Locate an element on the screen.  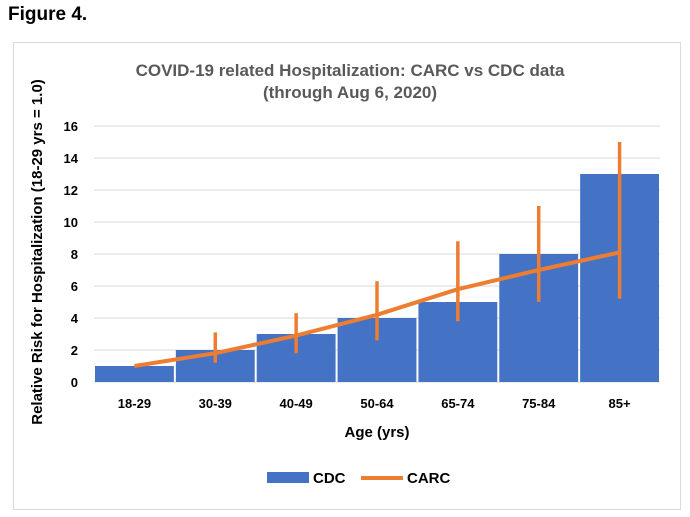
x-tick-label-18-29: 18-29 is located at coordinates (134, 403).